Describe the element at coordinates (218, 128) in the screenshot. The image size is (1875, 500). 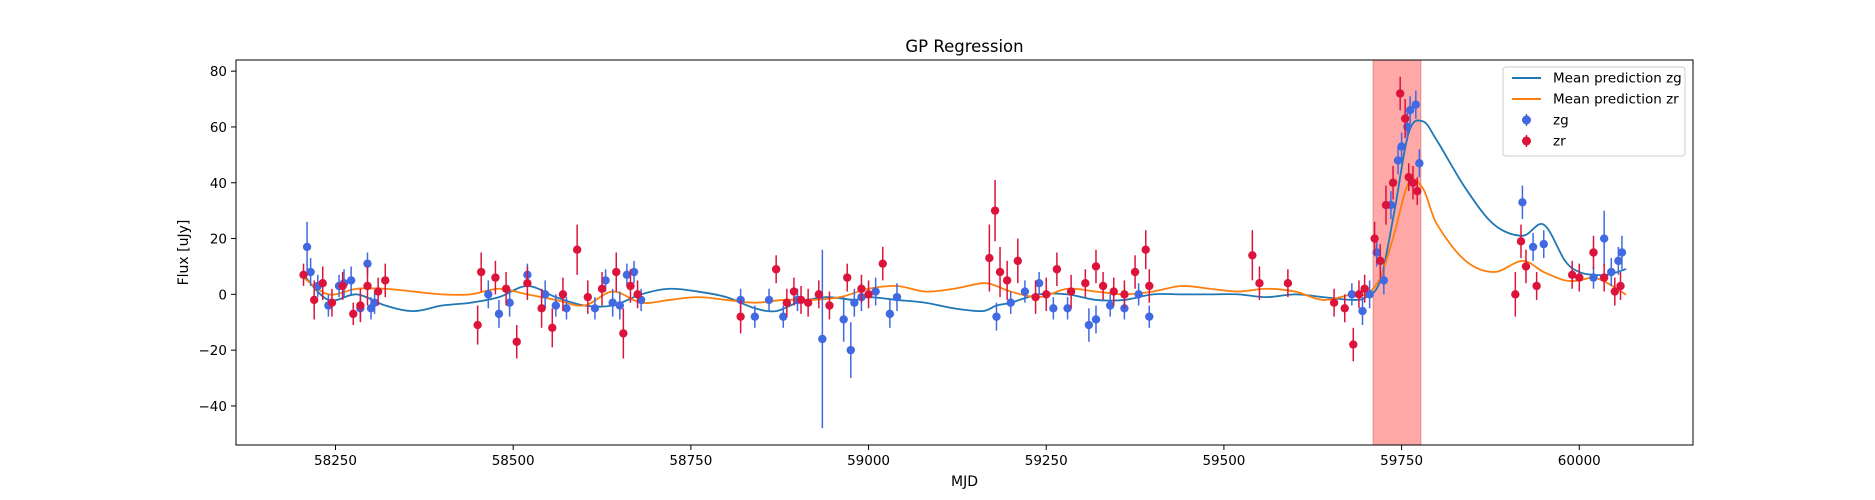
I see `y-tick-label: 60` at that location.